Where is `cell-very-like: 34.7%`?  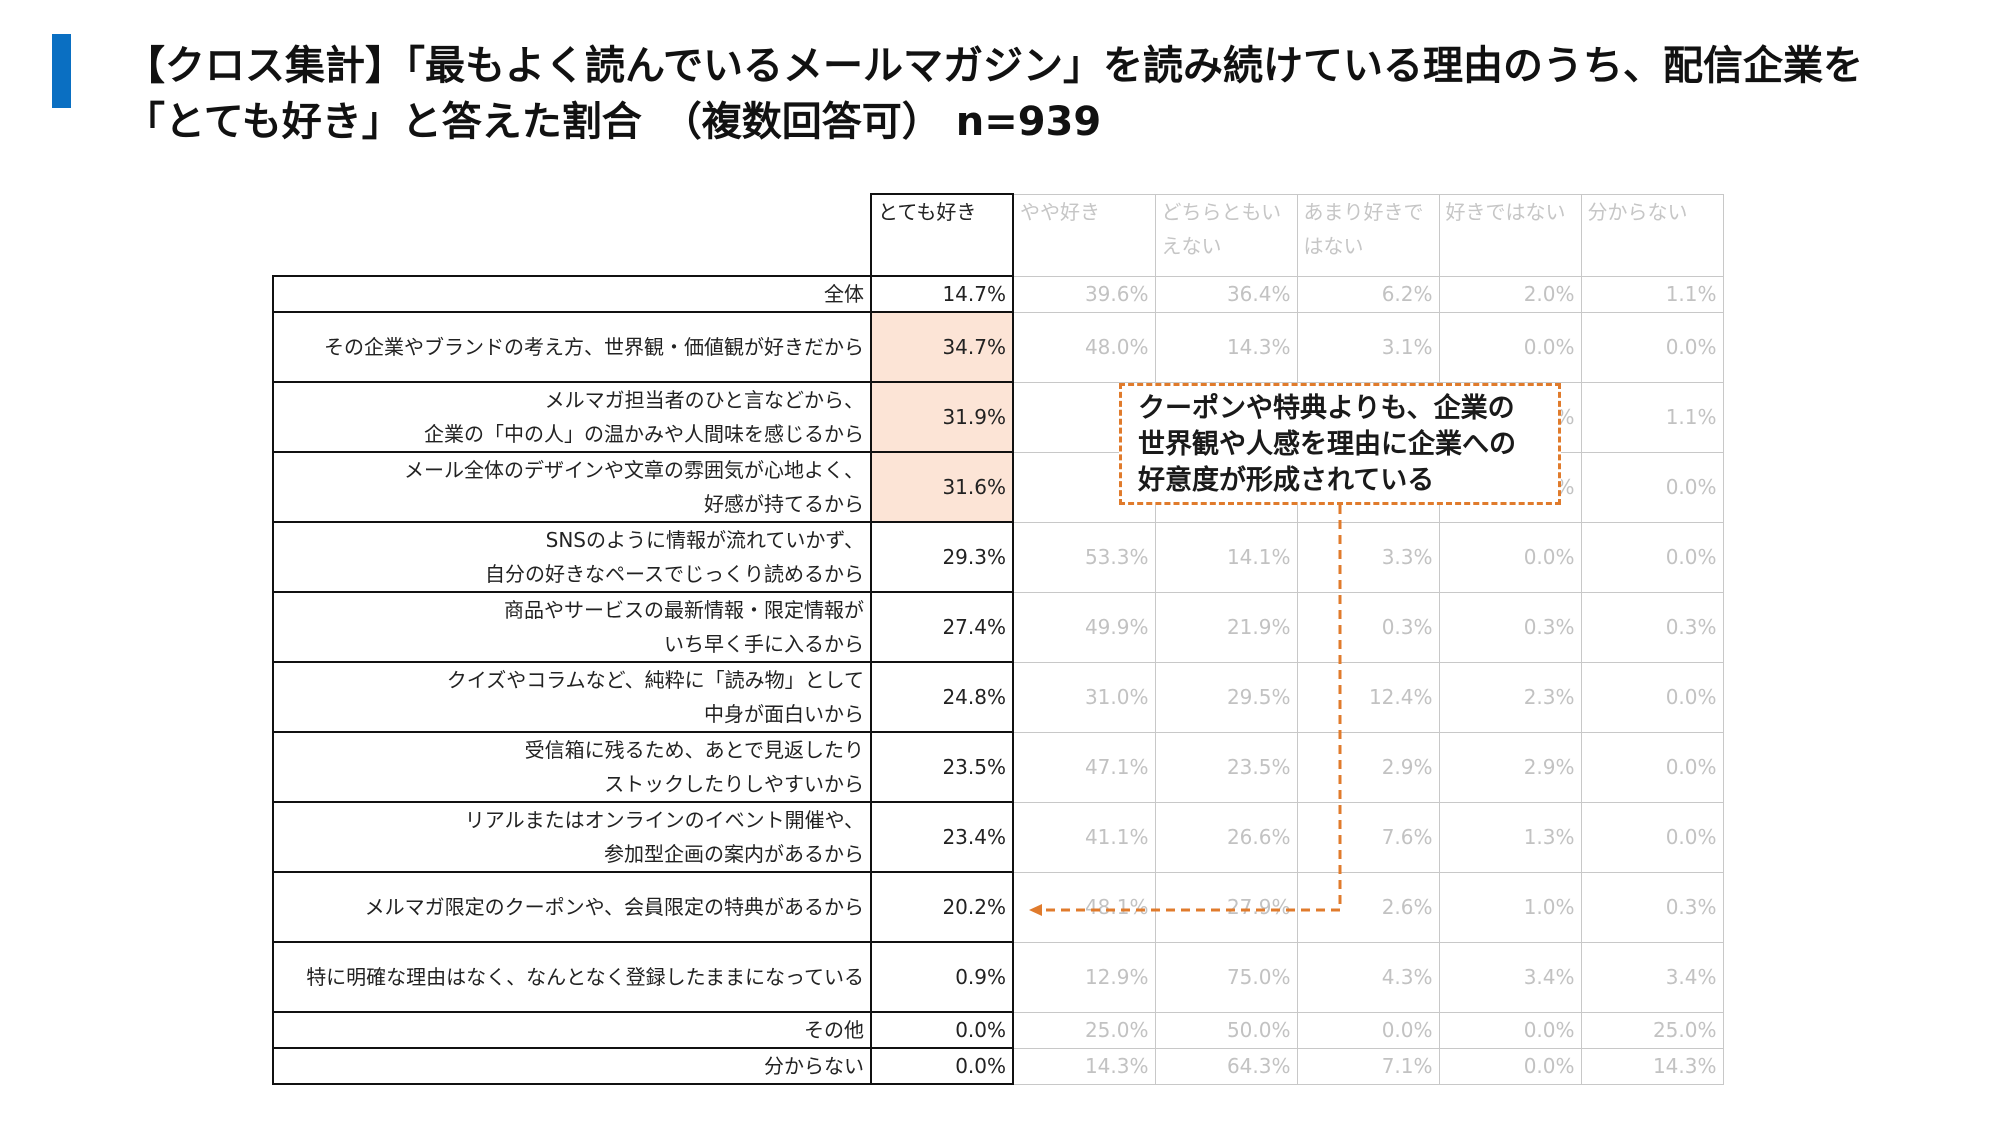 cell-very-like: 34.7% is located at coordinates (942, 347).